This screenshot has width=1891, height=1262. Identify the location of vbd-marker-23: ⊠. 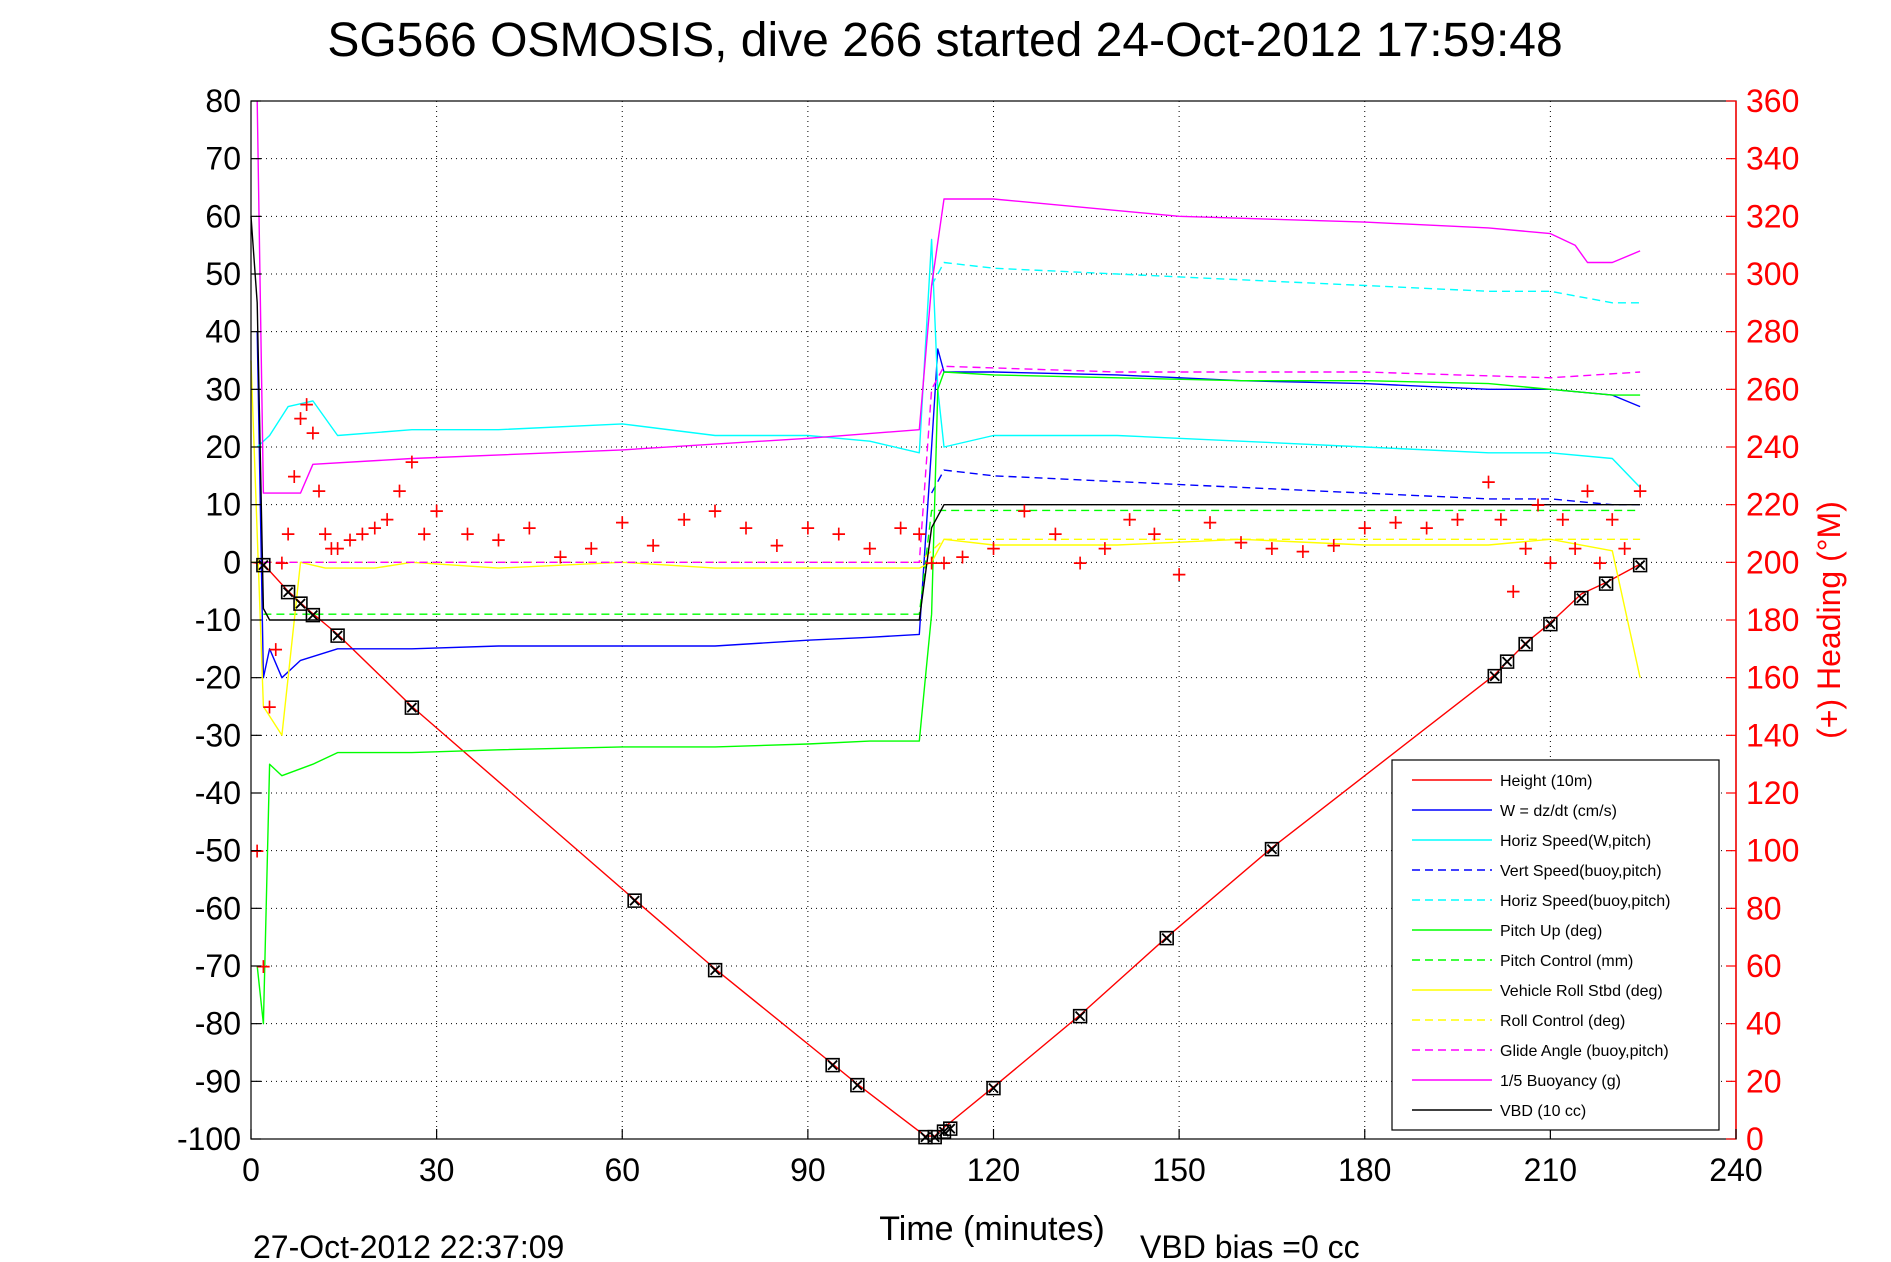
(1606, 584).